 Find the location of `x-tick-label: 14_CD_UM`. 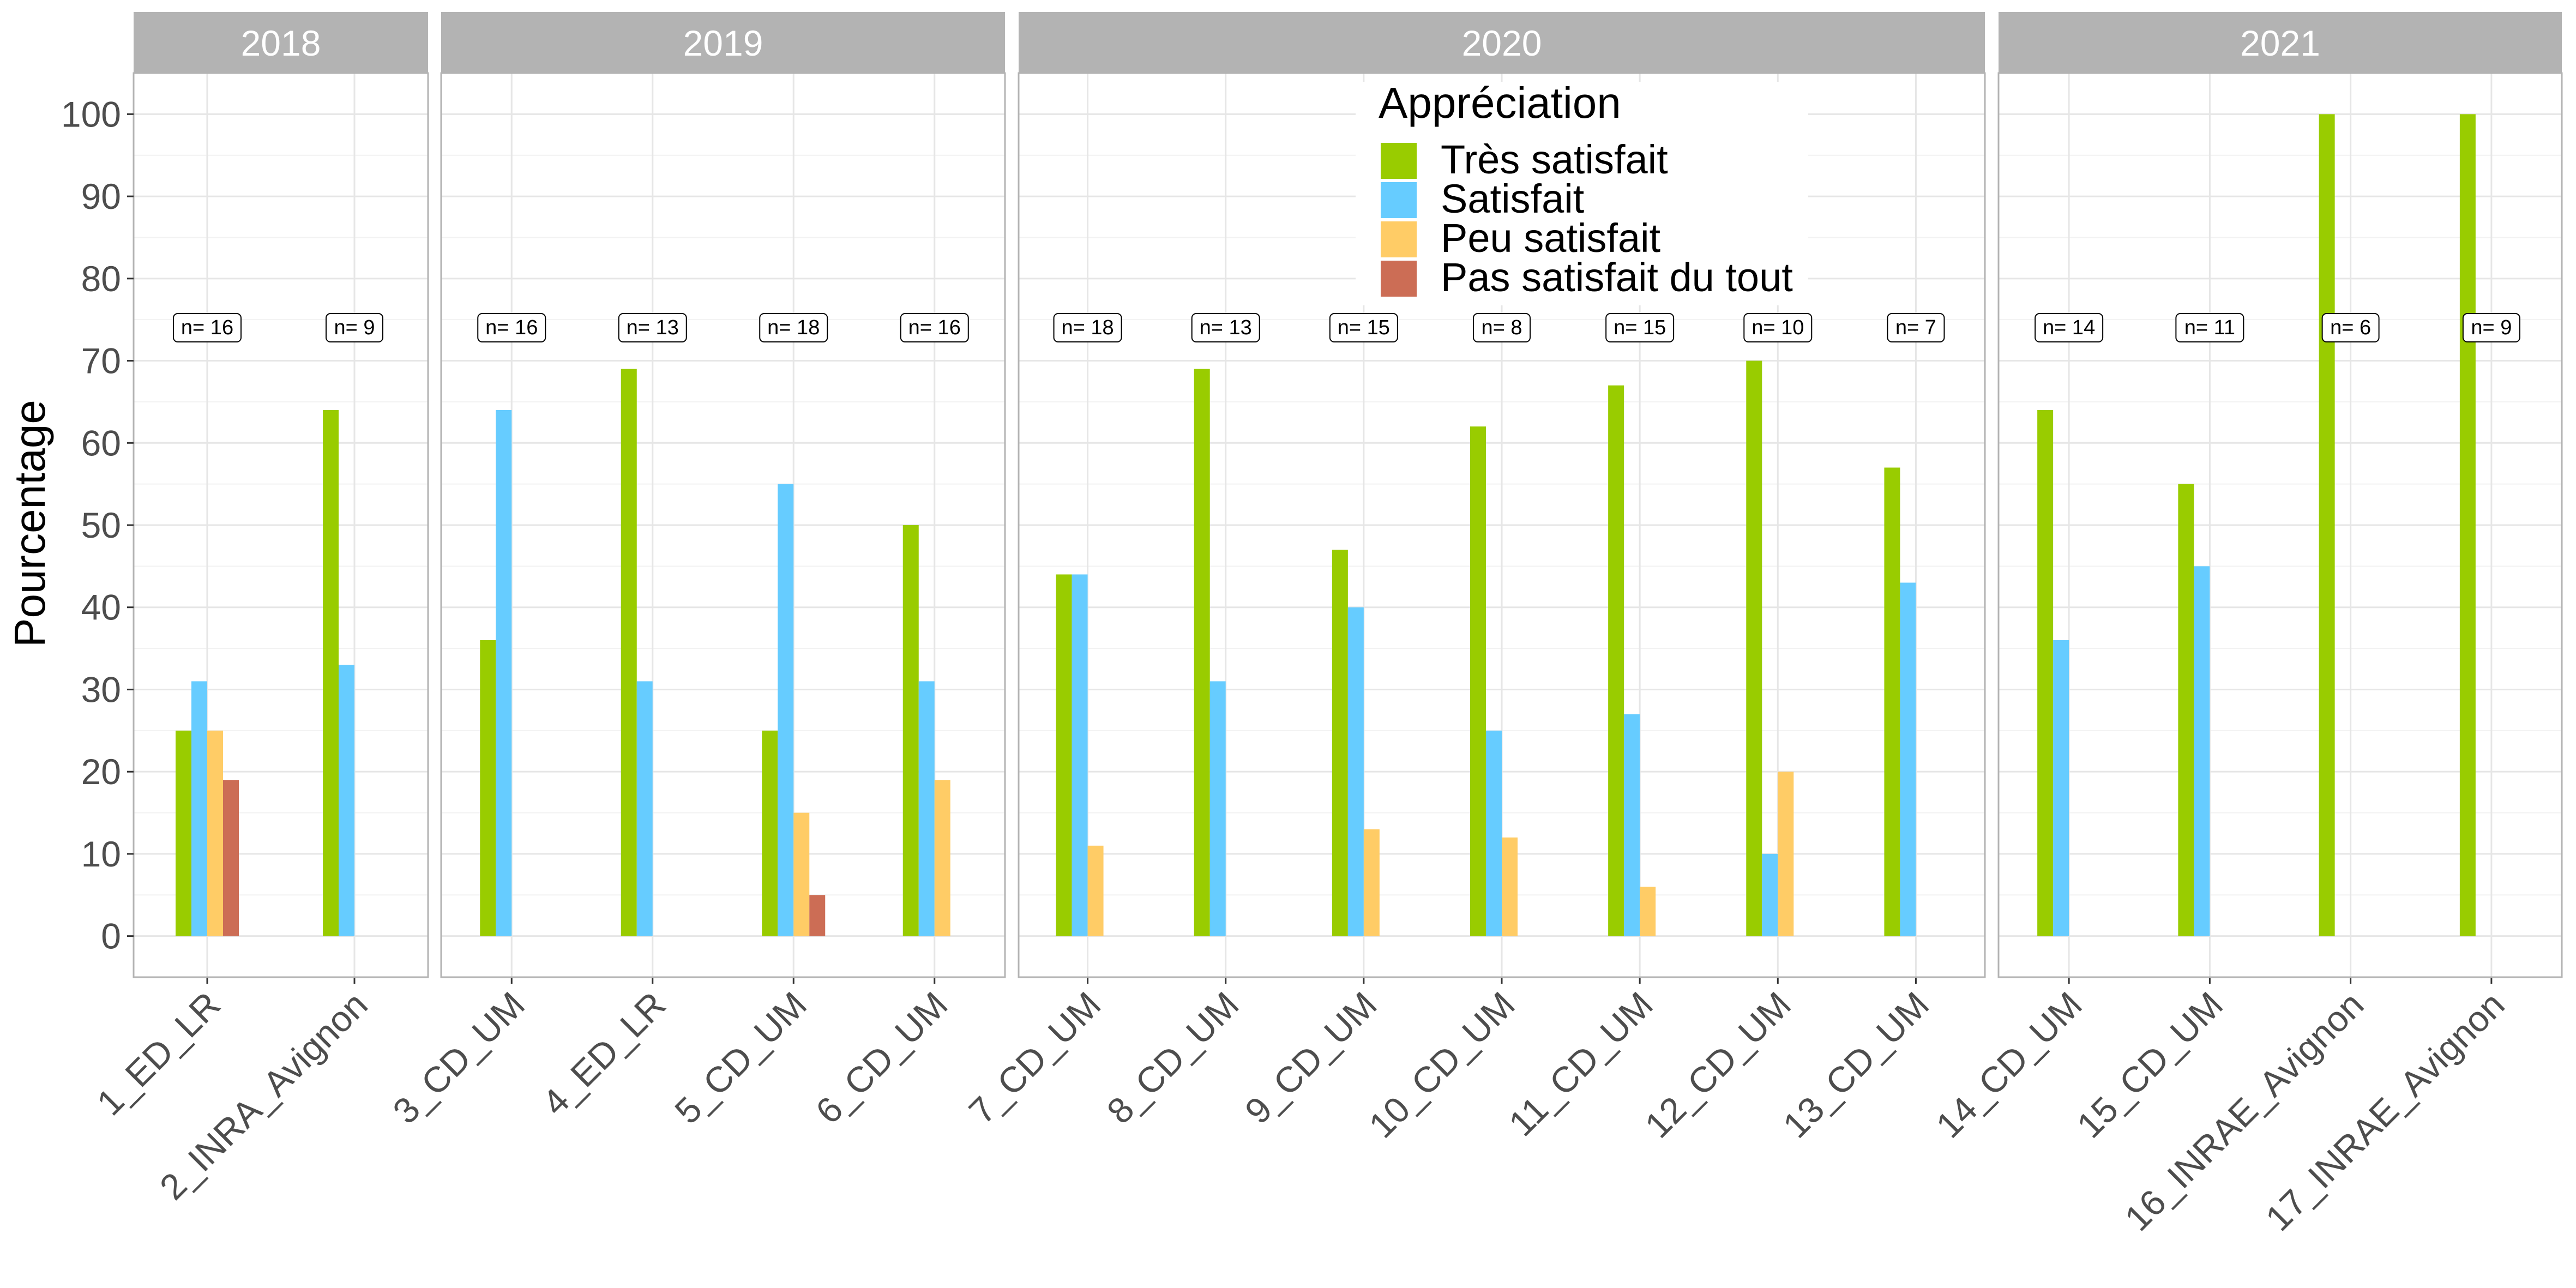

x-tick-label: 14_CD_UM is located at coordinates (2009, 1065).